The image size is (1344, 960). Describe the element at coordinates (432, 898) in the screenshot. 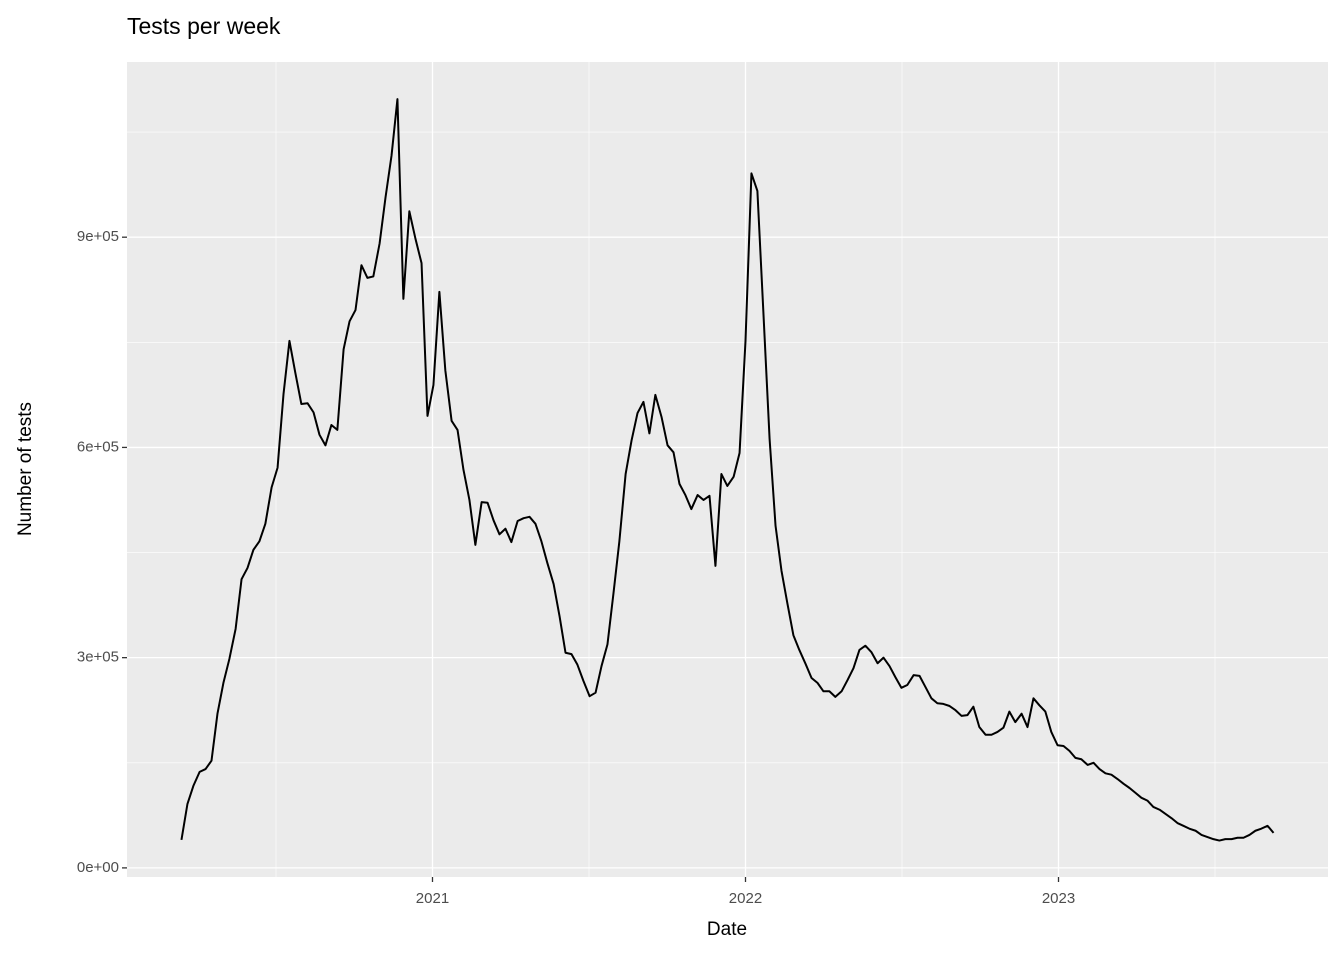

I see `x-tick-label: 2021` at that location.